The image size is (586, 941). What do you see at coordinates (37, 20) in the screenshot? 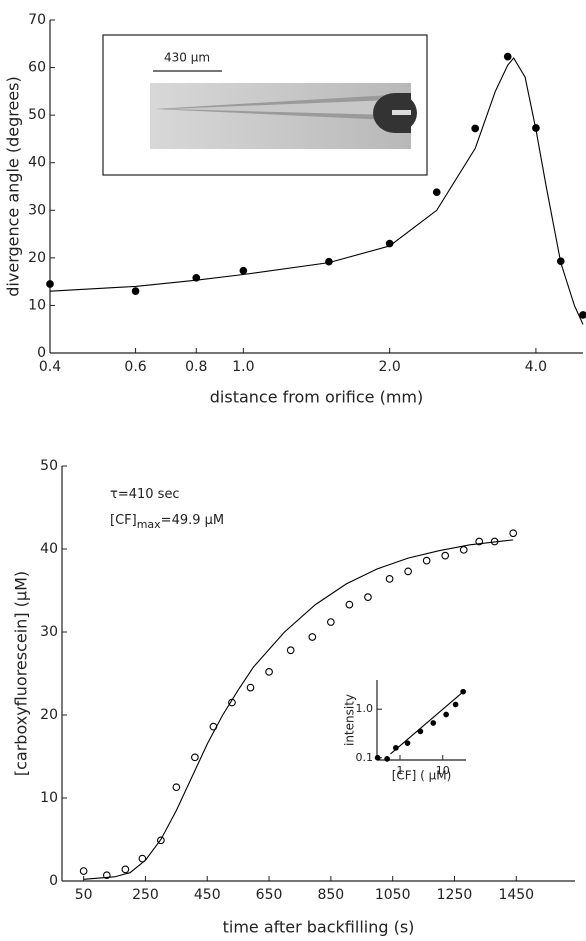
I see `y-tick-label: 70` at bounding box center [37, 20].